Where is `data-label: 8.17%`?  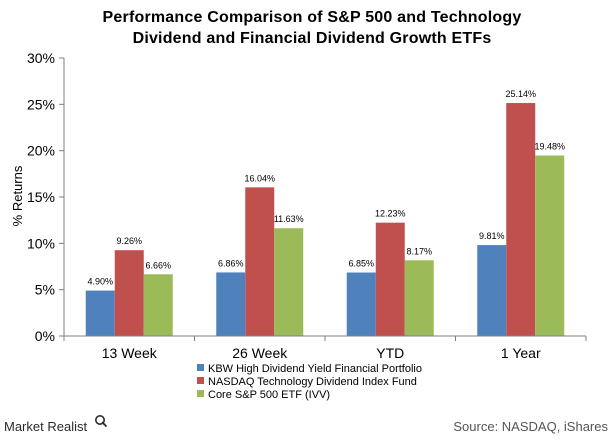 data-label: 8.17% is located at coordinates (419, 251).